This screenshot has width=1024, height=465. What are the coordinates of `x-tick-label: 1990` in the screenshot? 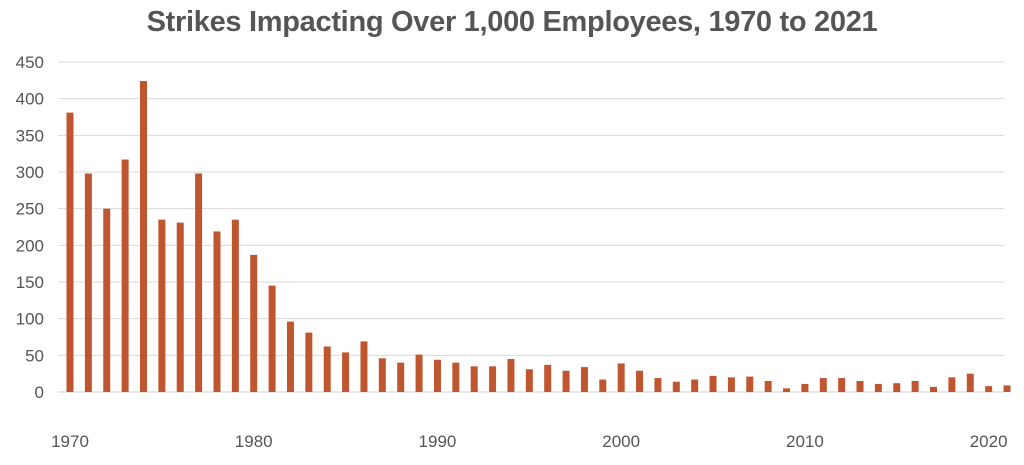 It's located at (438, 441).